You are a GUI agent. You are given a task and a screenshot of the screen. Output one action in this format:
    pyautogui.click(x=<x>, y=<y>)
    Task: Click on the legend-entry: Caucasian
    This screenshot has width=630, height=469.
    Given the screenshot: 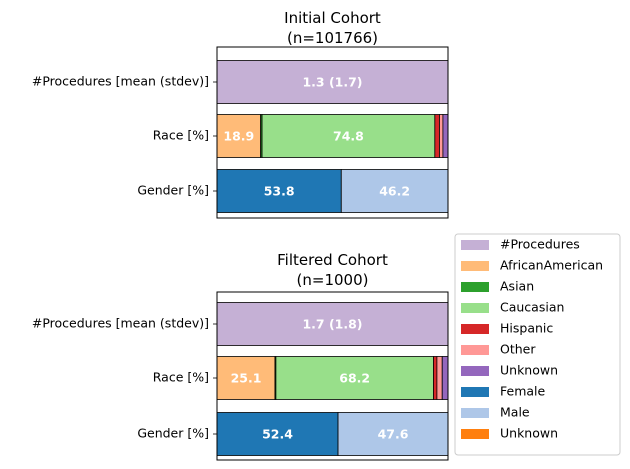 What is the action you would take?
    pyautogui.click(x=512, y=307)
    